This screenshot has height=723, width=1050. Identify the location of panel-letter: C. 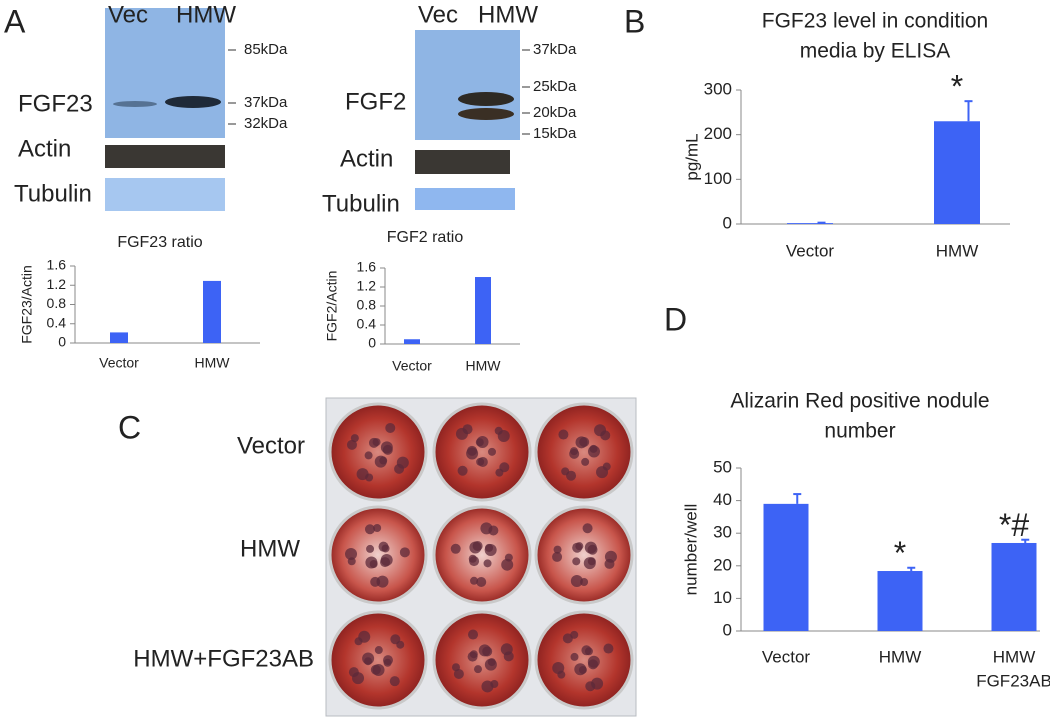
(129, 427).